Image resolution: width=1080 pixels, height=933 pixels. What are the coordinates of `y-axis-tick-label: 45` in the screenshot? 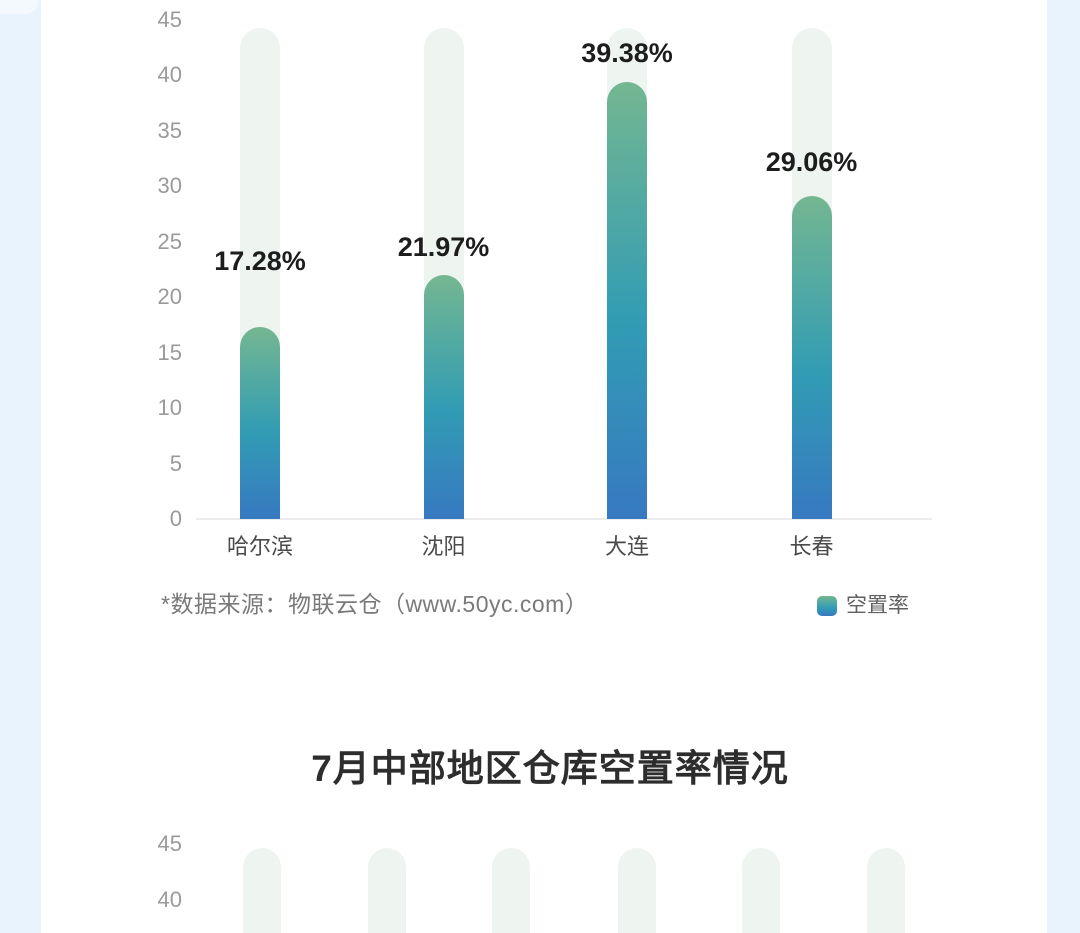 It's located at (169, 19).